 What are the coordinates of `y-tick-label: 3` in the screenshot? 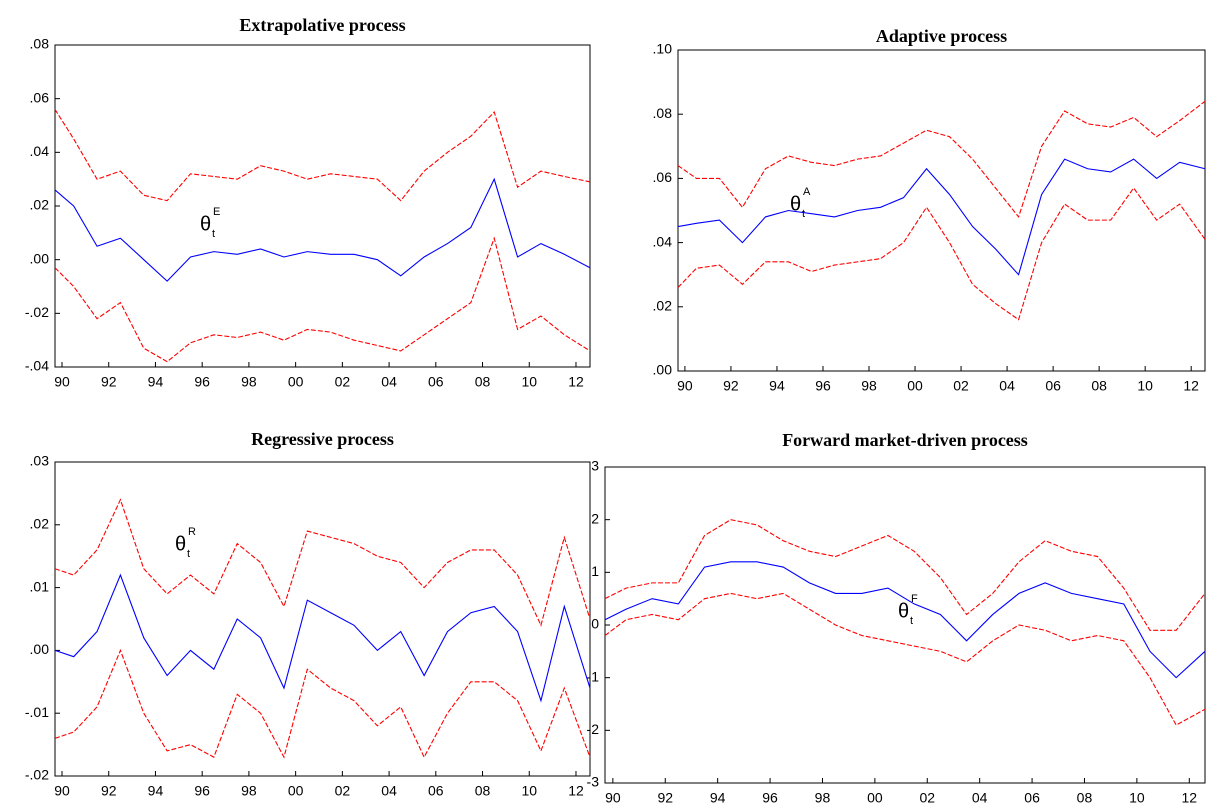 It's located at (595, 466).